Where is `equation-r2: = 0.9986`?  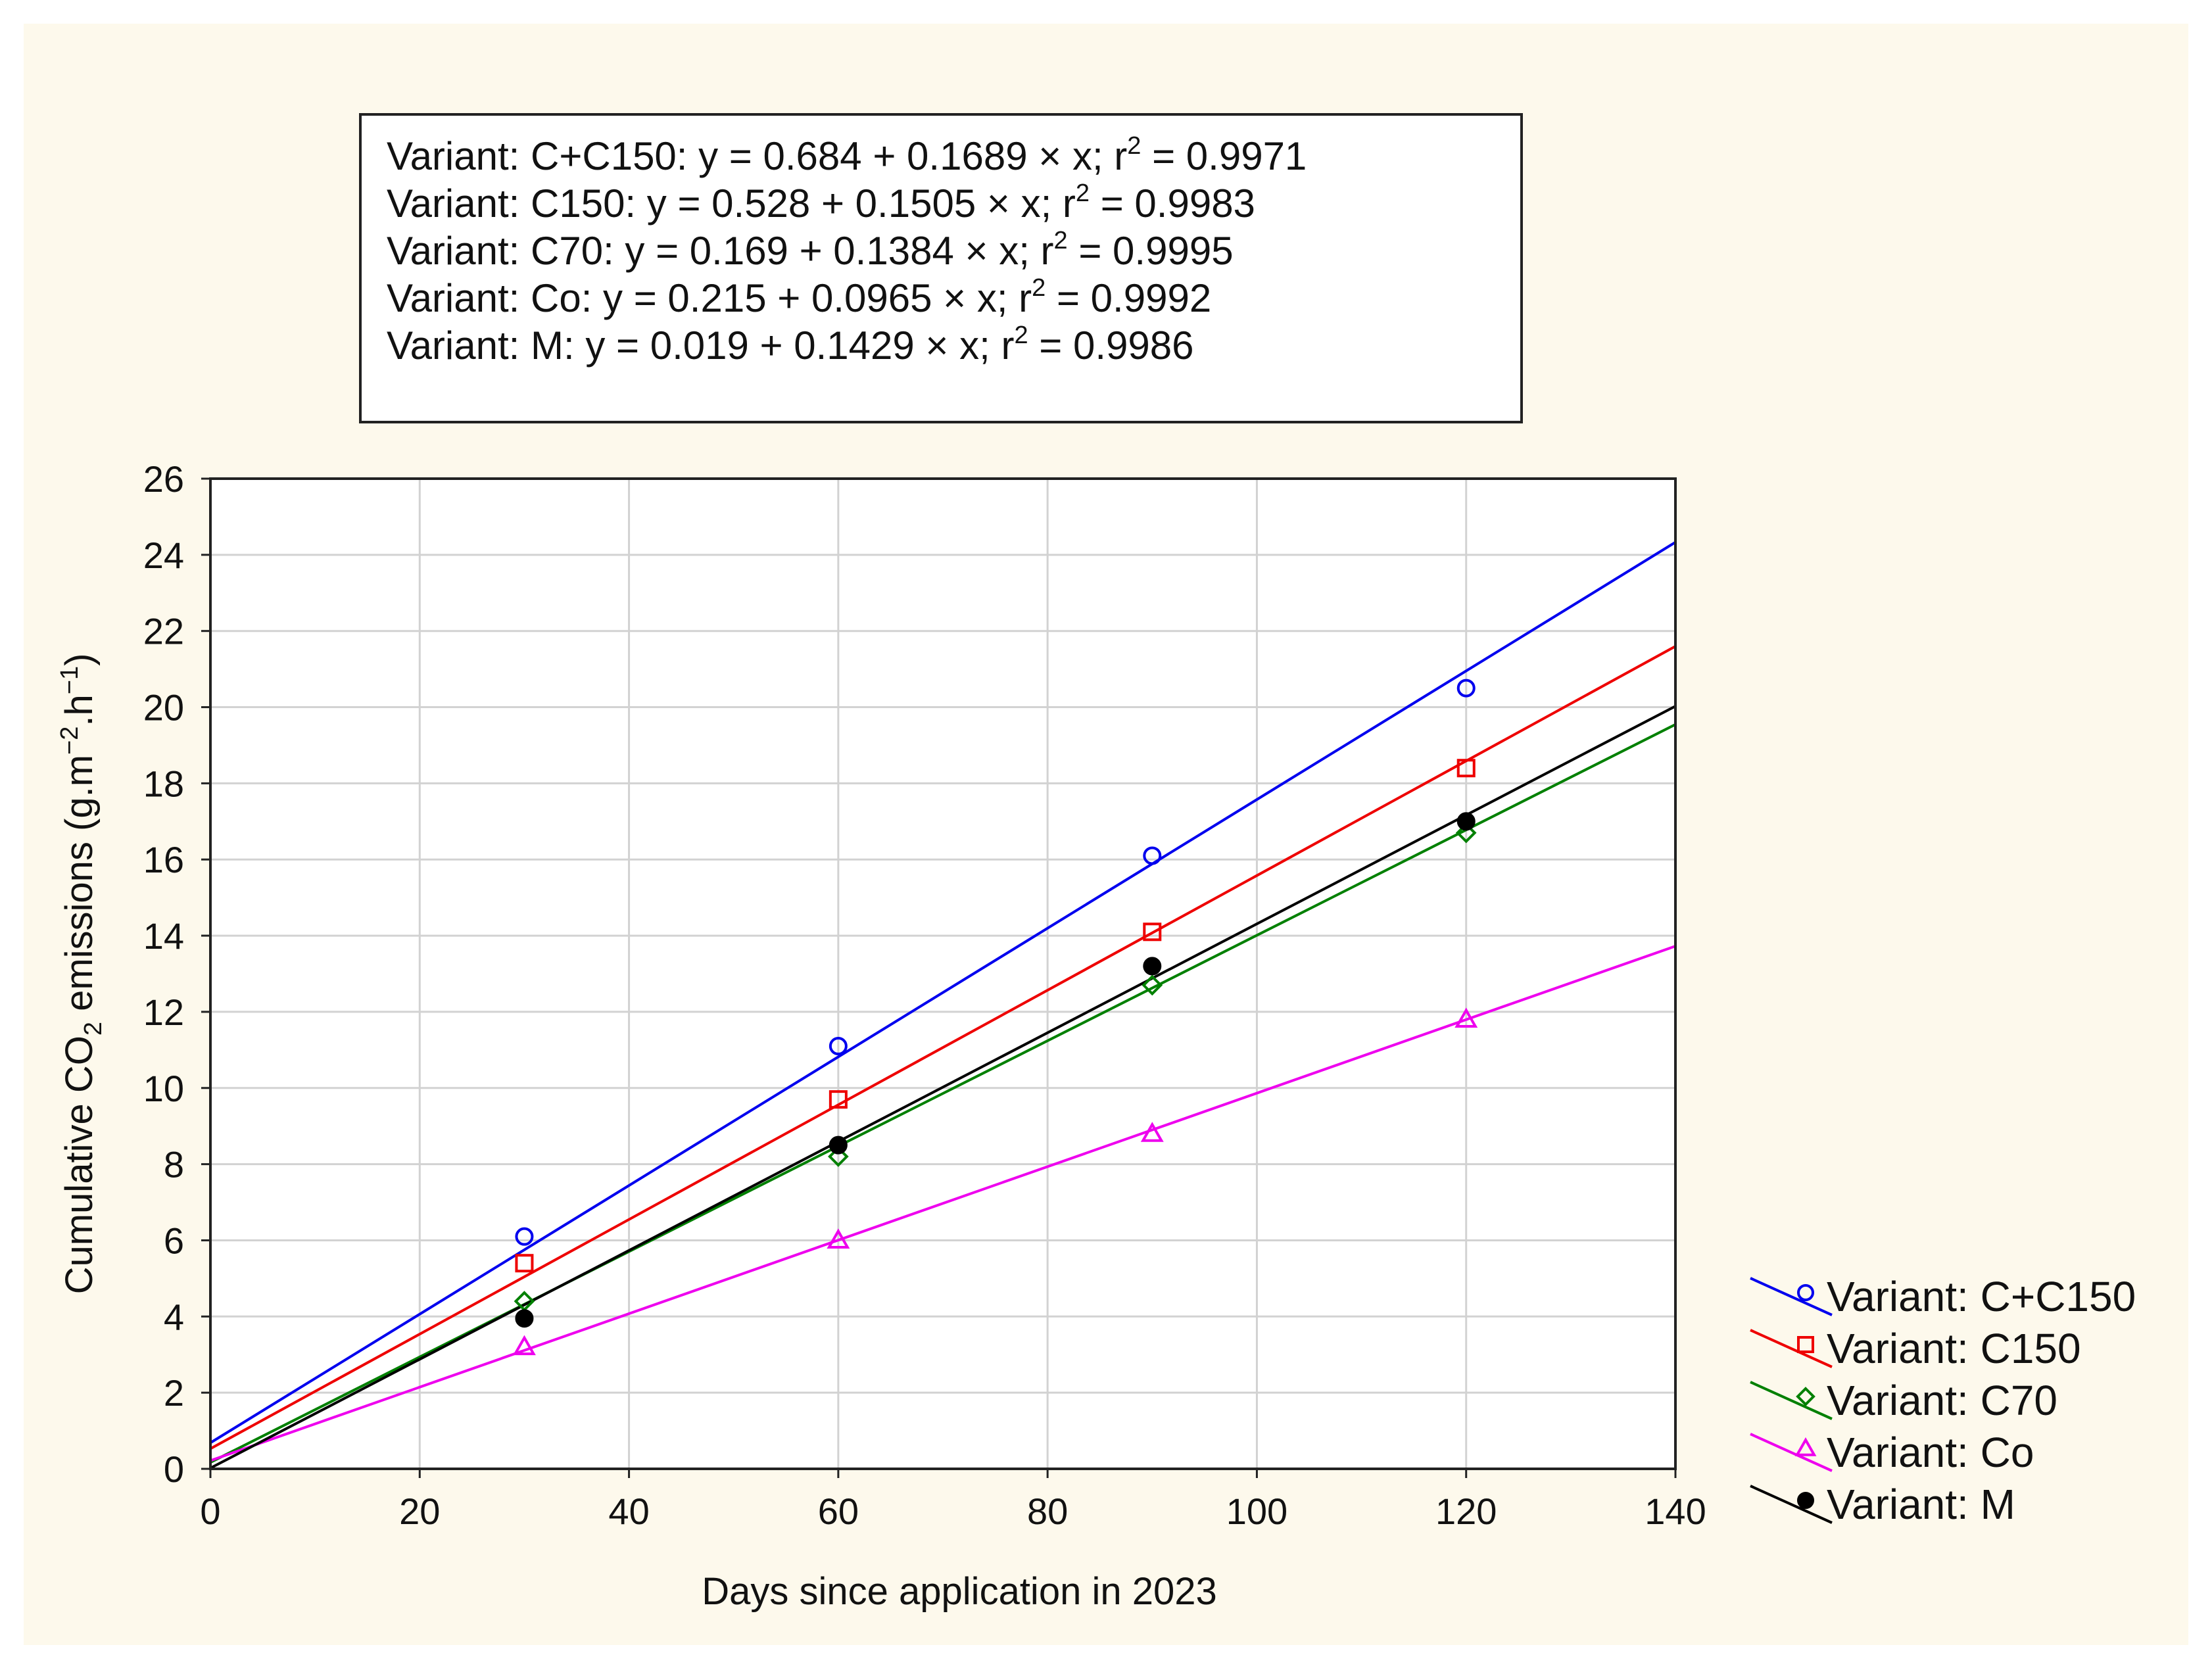
equation-r2: = 0.9986 is located at coordinates (1111, 345).